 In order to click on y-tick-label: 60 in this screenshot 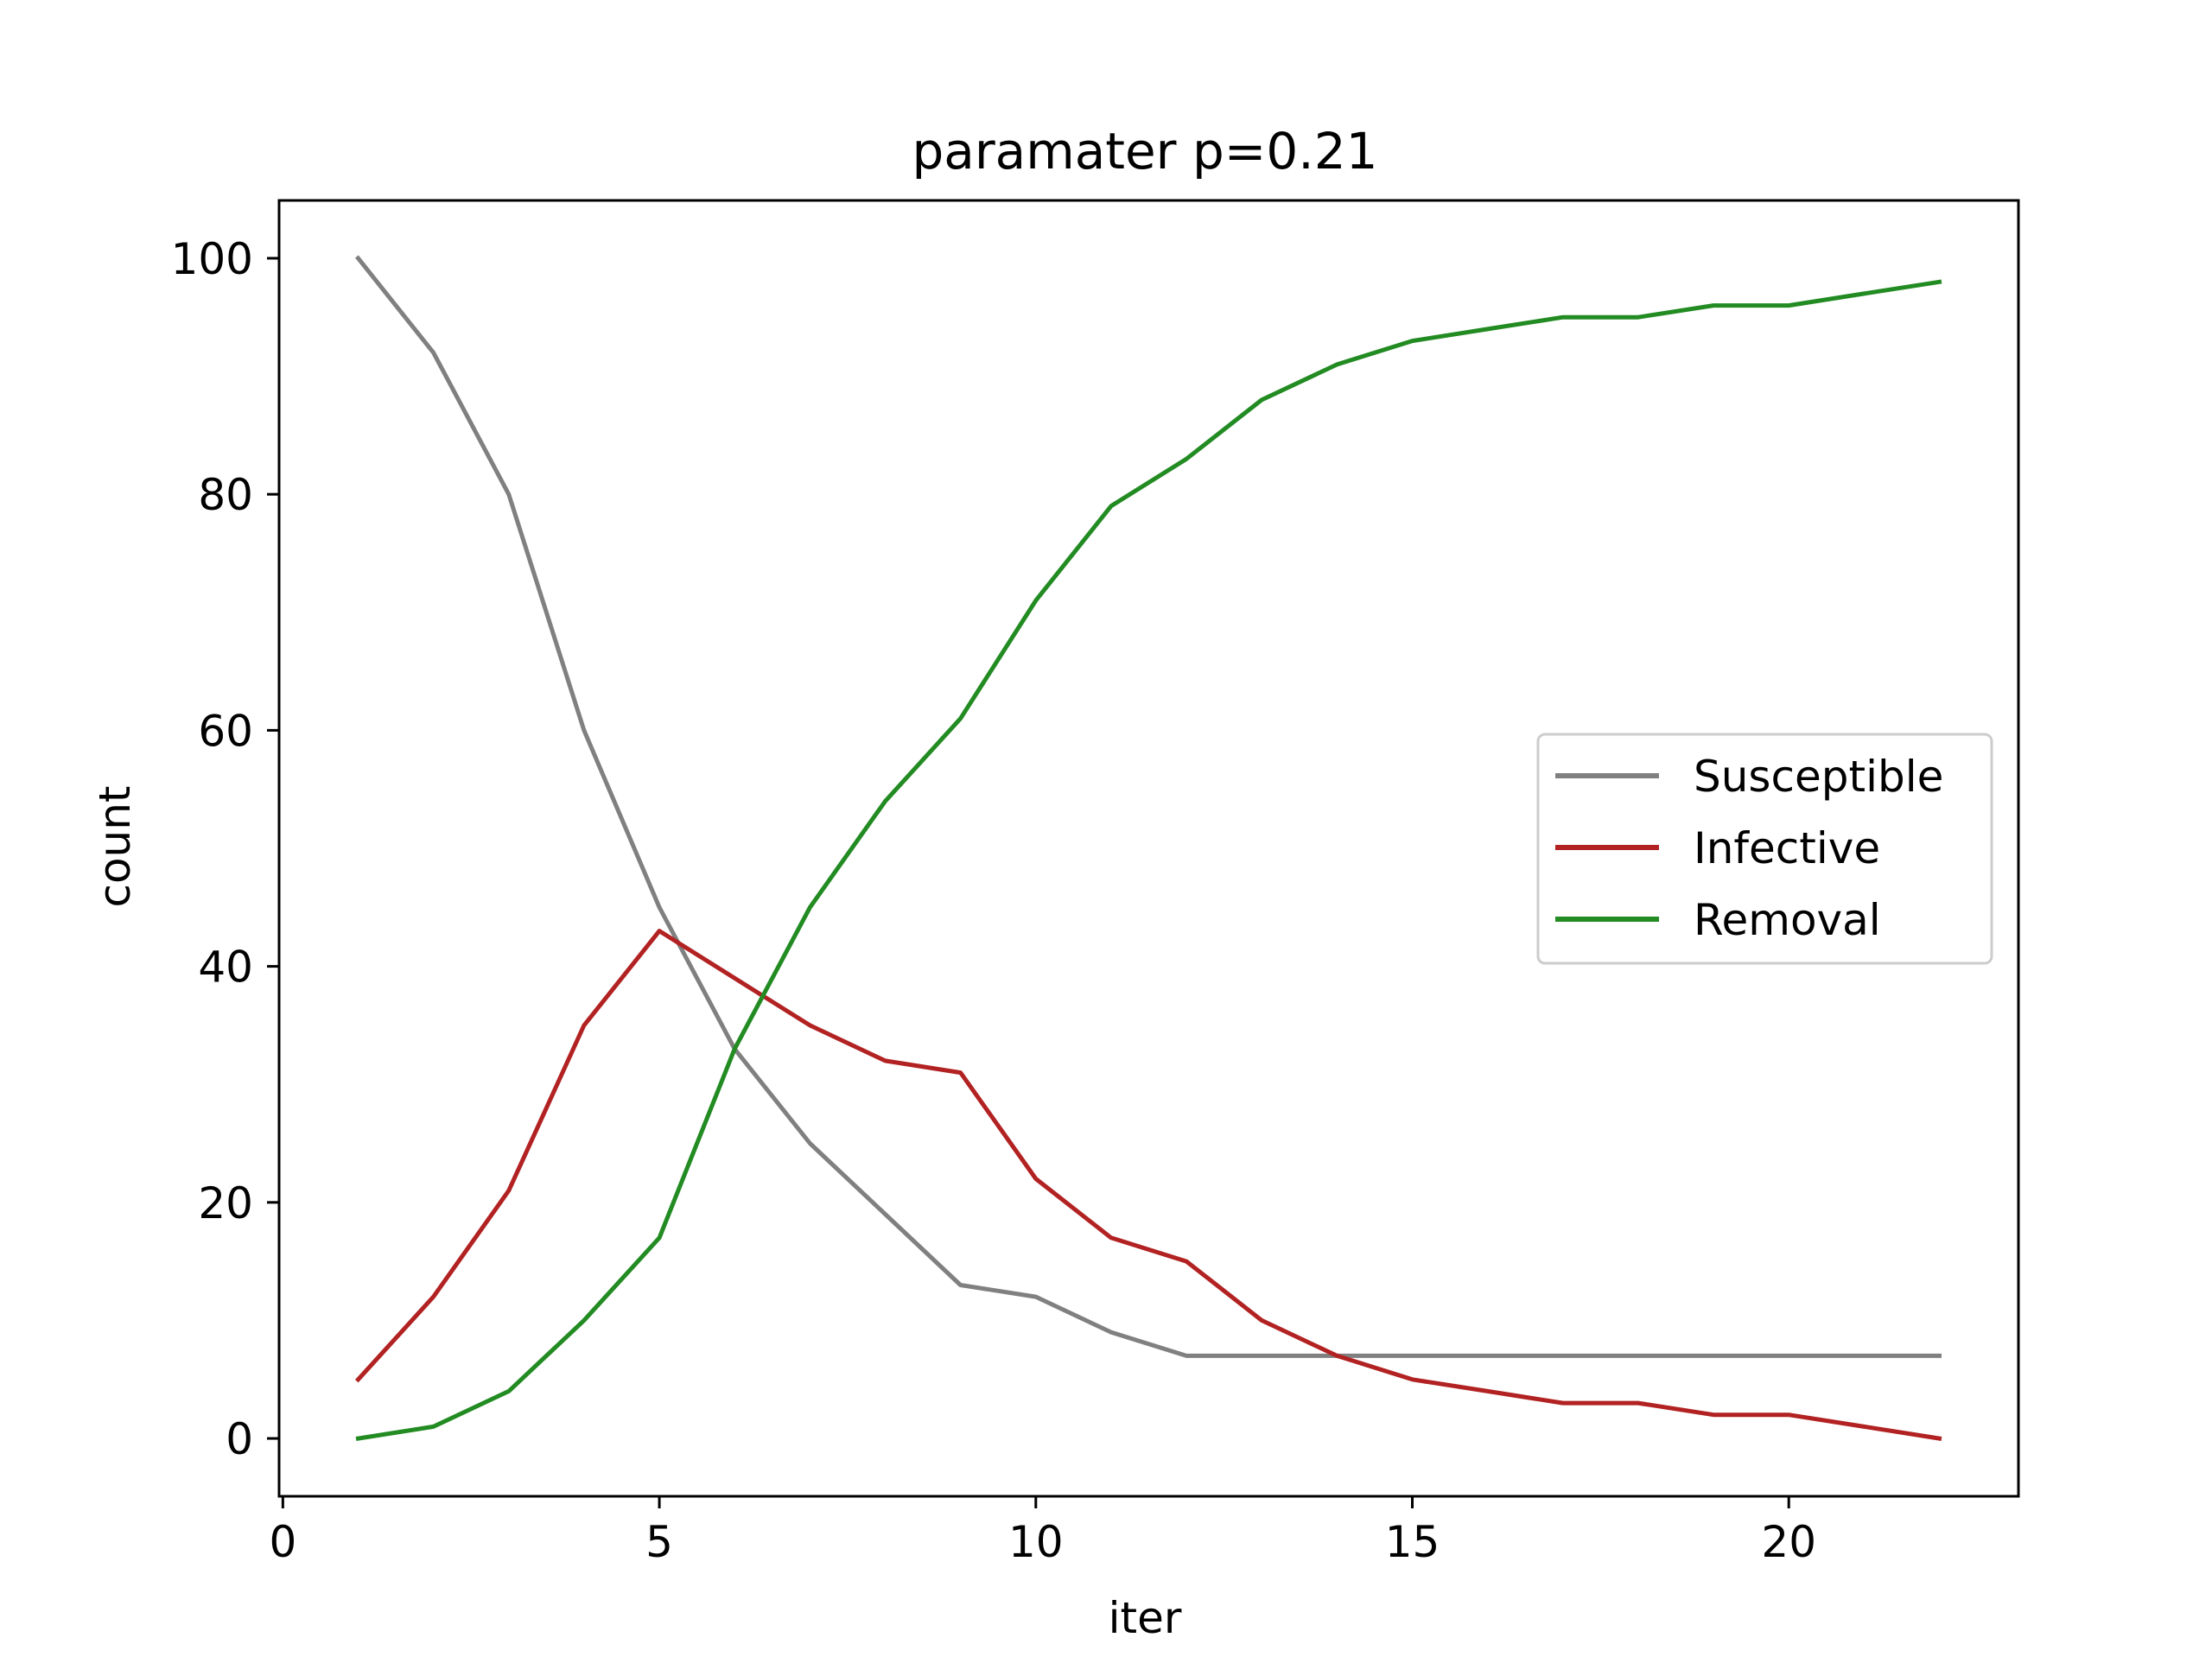, I will do `click(225, 731)`.